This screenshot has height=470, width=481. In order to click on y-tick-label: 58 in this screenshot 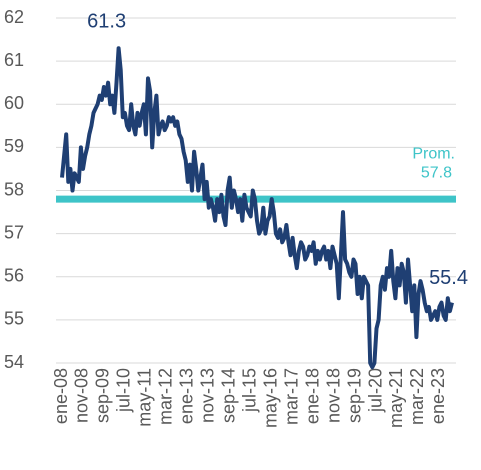, I will do `click(14, 189)`.